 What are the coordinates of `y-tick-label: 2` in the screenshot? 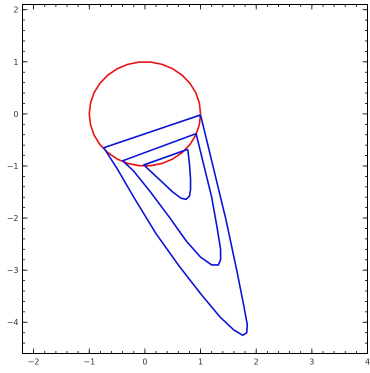 It's located at (15, 10).